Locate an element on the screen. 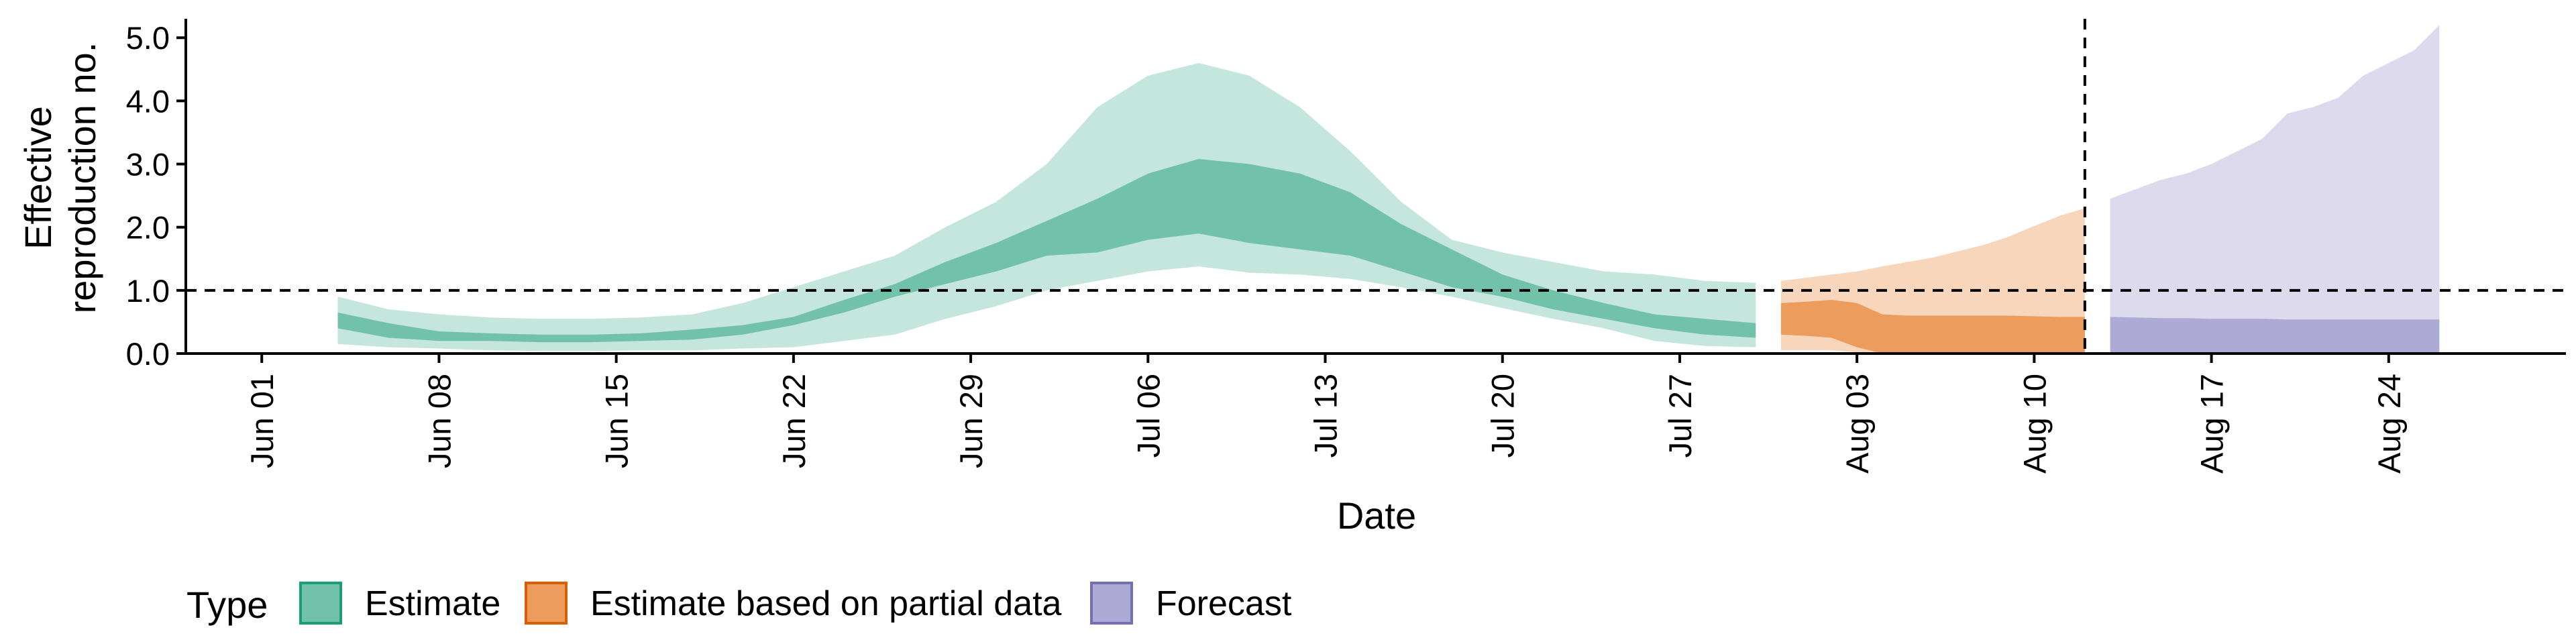 This screenshot has width=2576, height=644. x-tick-label: Aug 10 is located at coordinates (2034, 424).